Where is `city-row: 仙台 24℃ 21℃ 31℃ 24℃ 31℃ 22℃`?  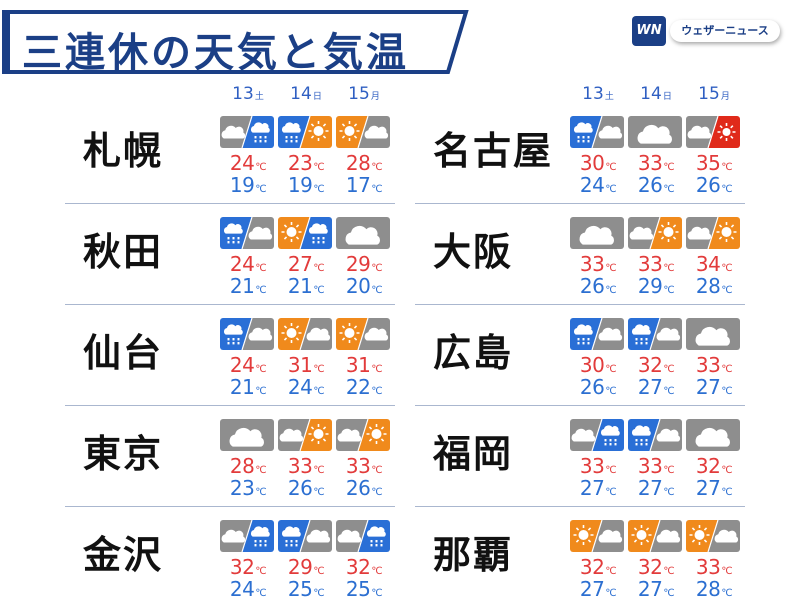
city-row: 仙台 24℃ 21℃ 31℃ 24℃ 31℃ 22℃ is located at coordinates (230, 357).